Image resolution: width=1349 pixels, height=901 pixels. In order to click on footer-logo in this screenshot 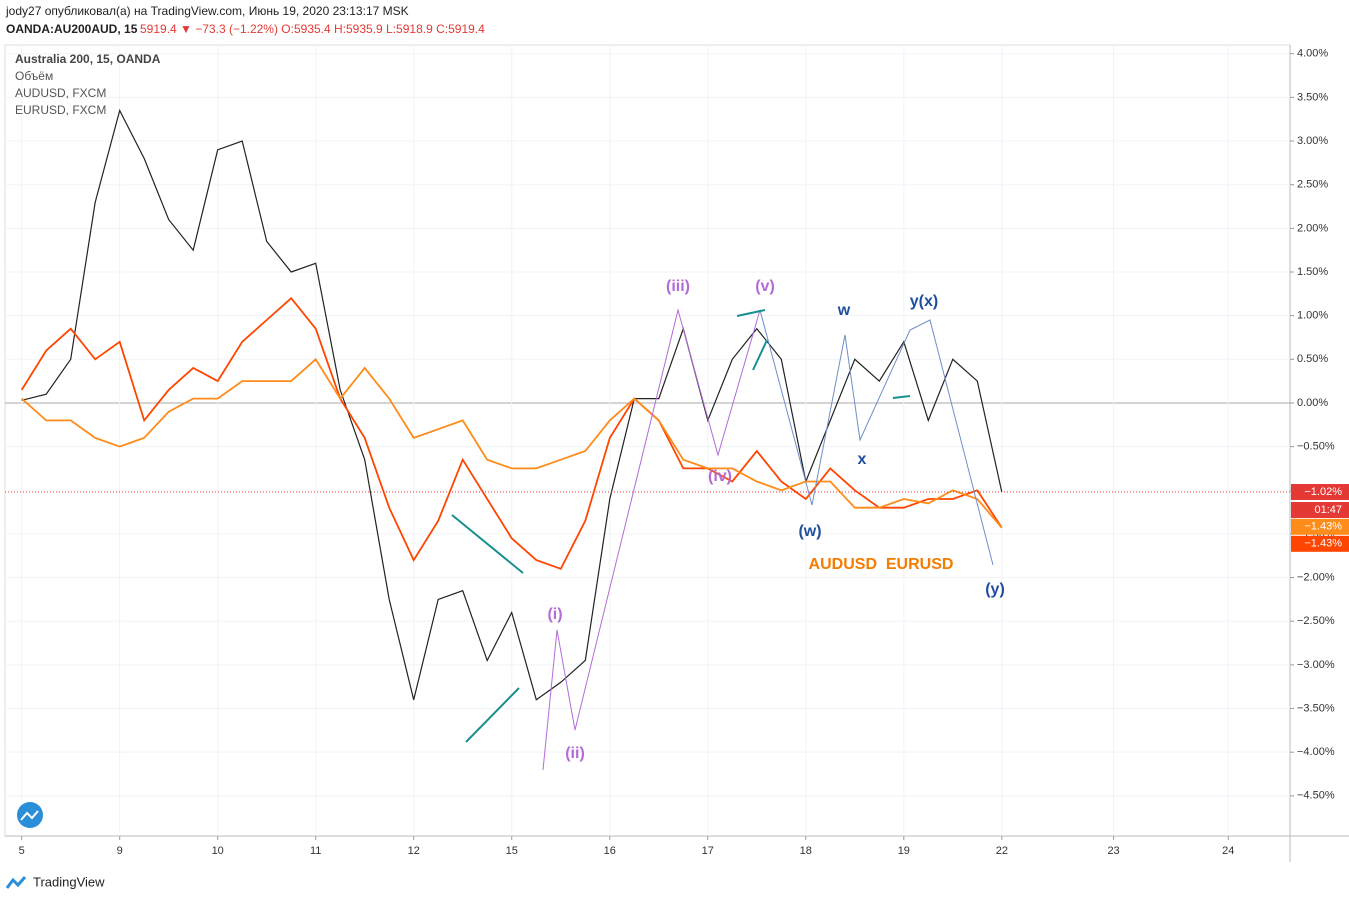, I will do `click(16, 882)`.